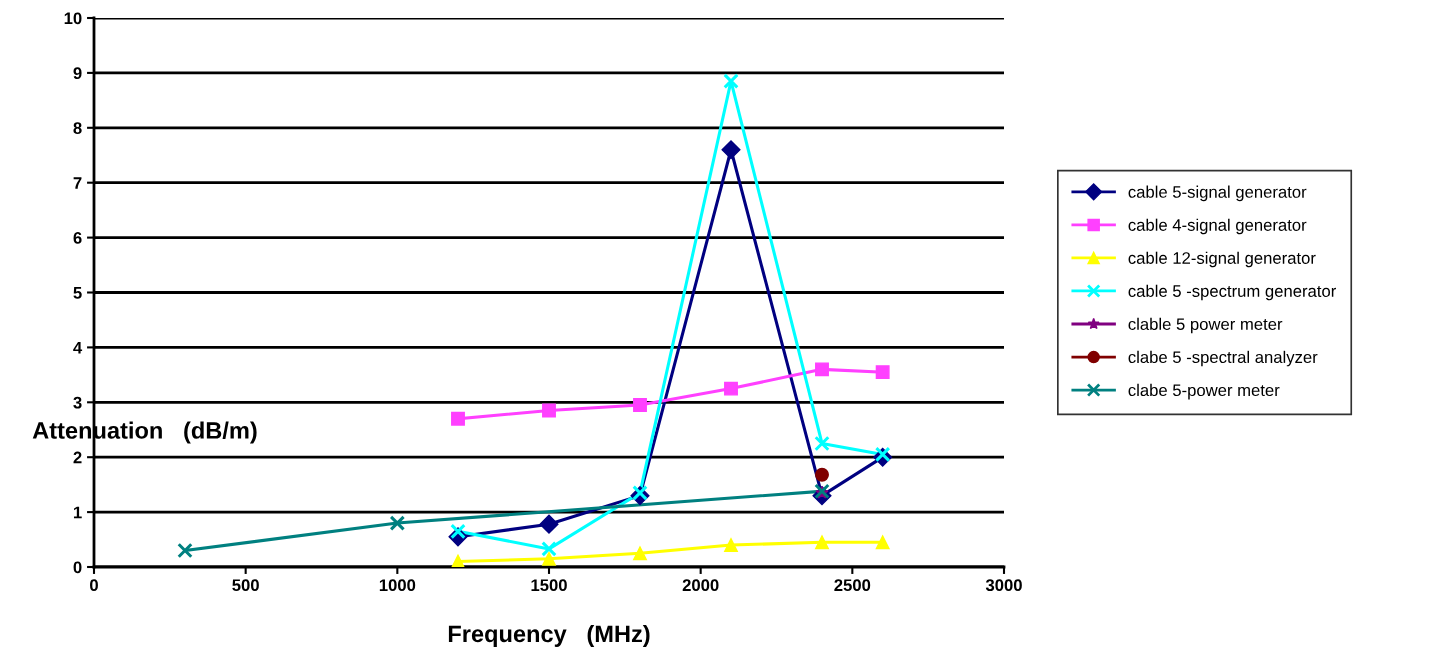  Describe the element at coordinates (700, 585) in the screenshot. I see `x-tick-label: 2000` at that location.